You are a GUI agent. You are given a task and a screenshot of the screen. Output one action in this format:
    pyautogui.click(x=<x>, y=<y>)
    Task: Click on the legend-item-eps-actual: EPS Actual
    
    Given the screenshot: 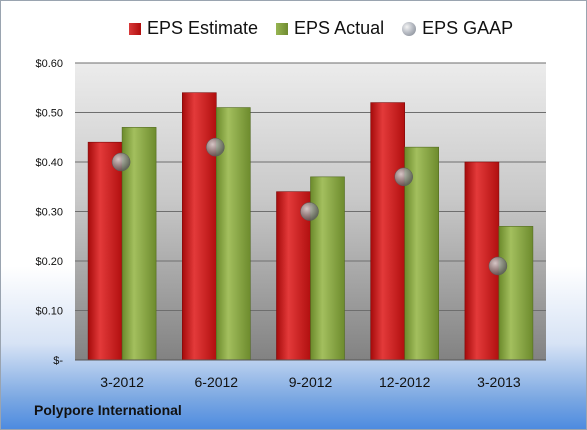 What is the action you would take?
    pyautogui.click(x=330, y=28)
    